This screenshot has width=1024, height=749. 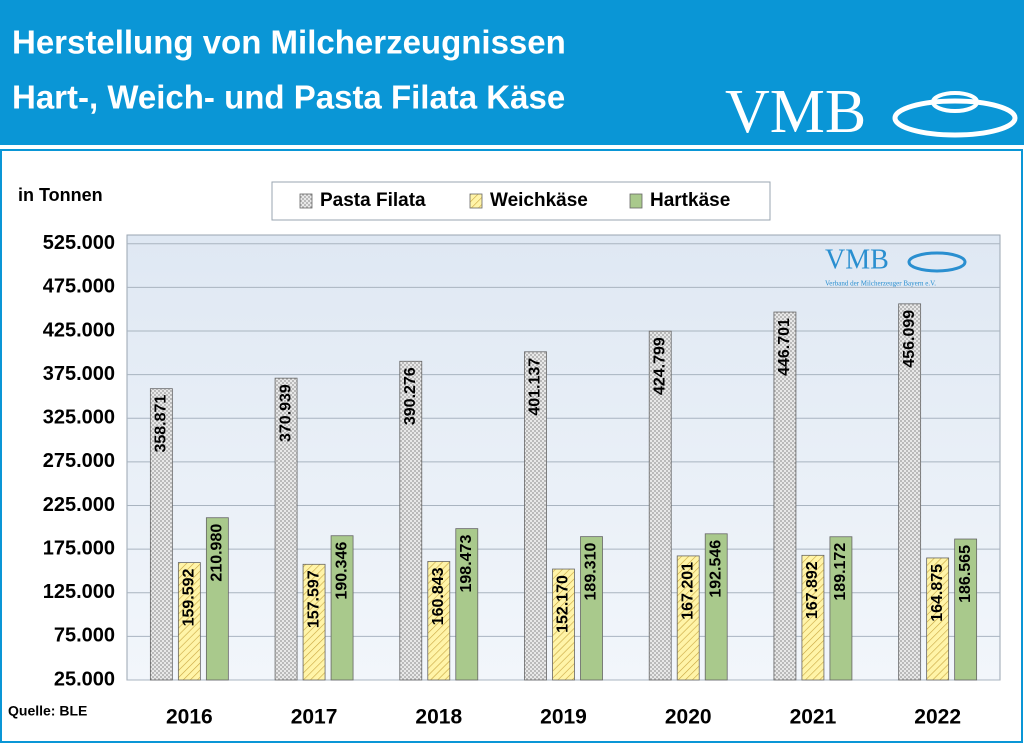 What do you see at coordinates (539, 200) in the screenshot?
I see `legend-label: Weichkäse` at bounding box center [539, 200].